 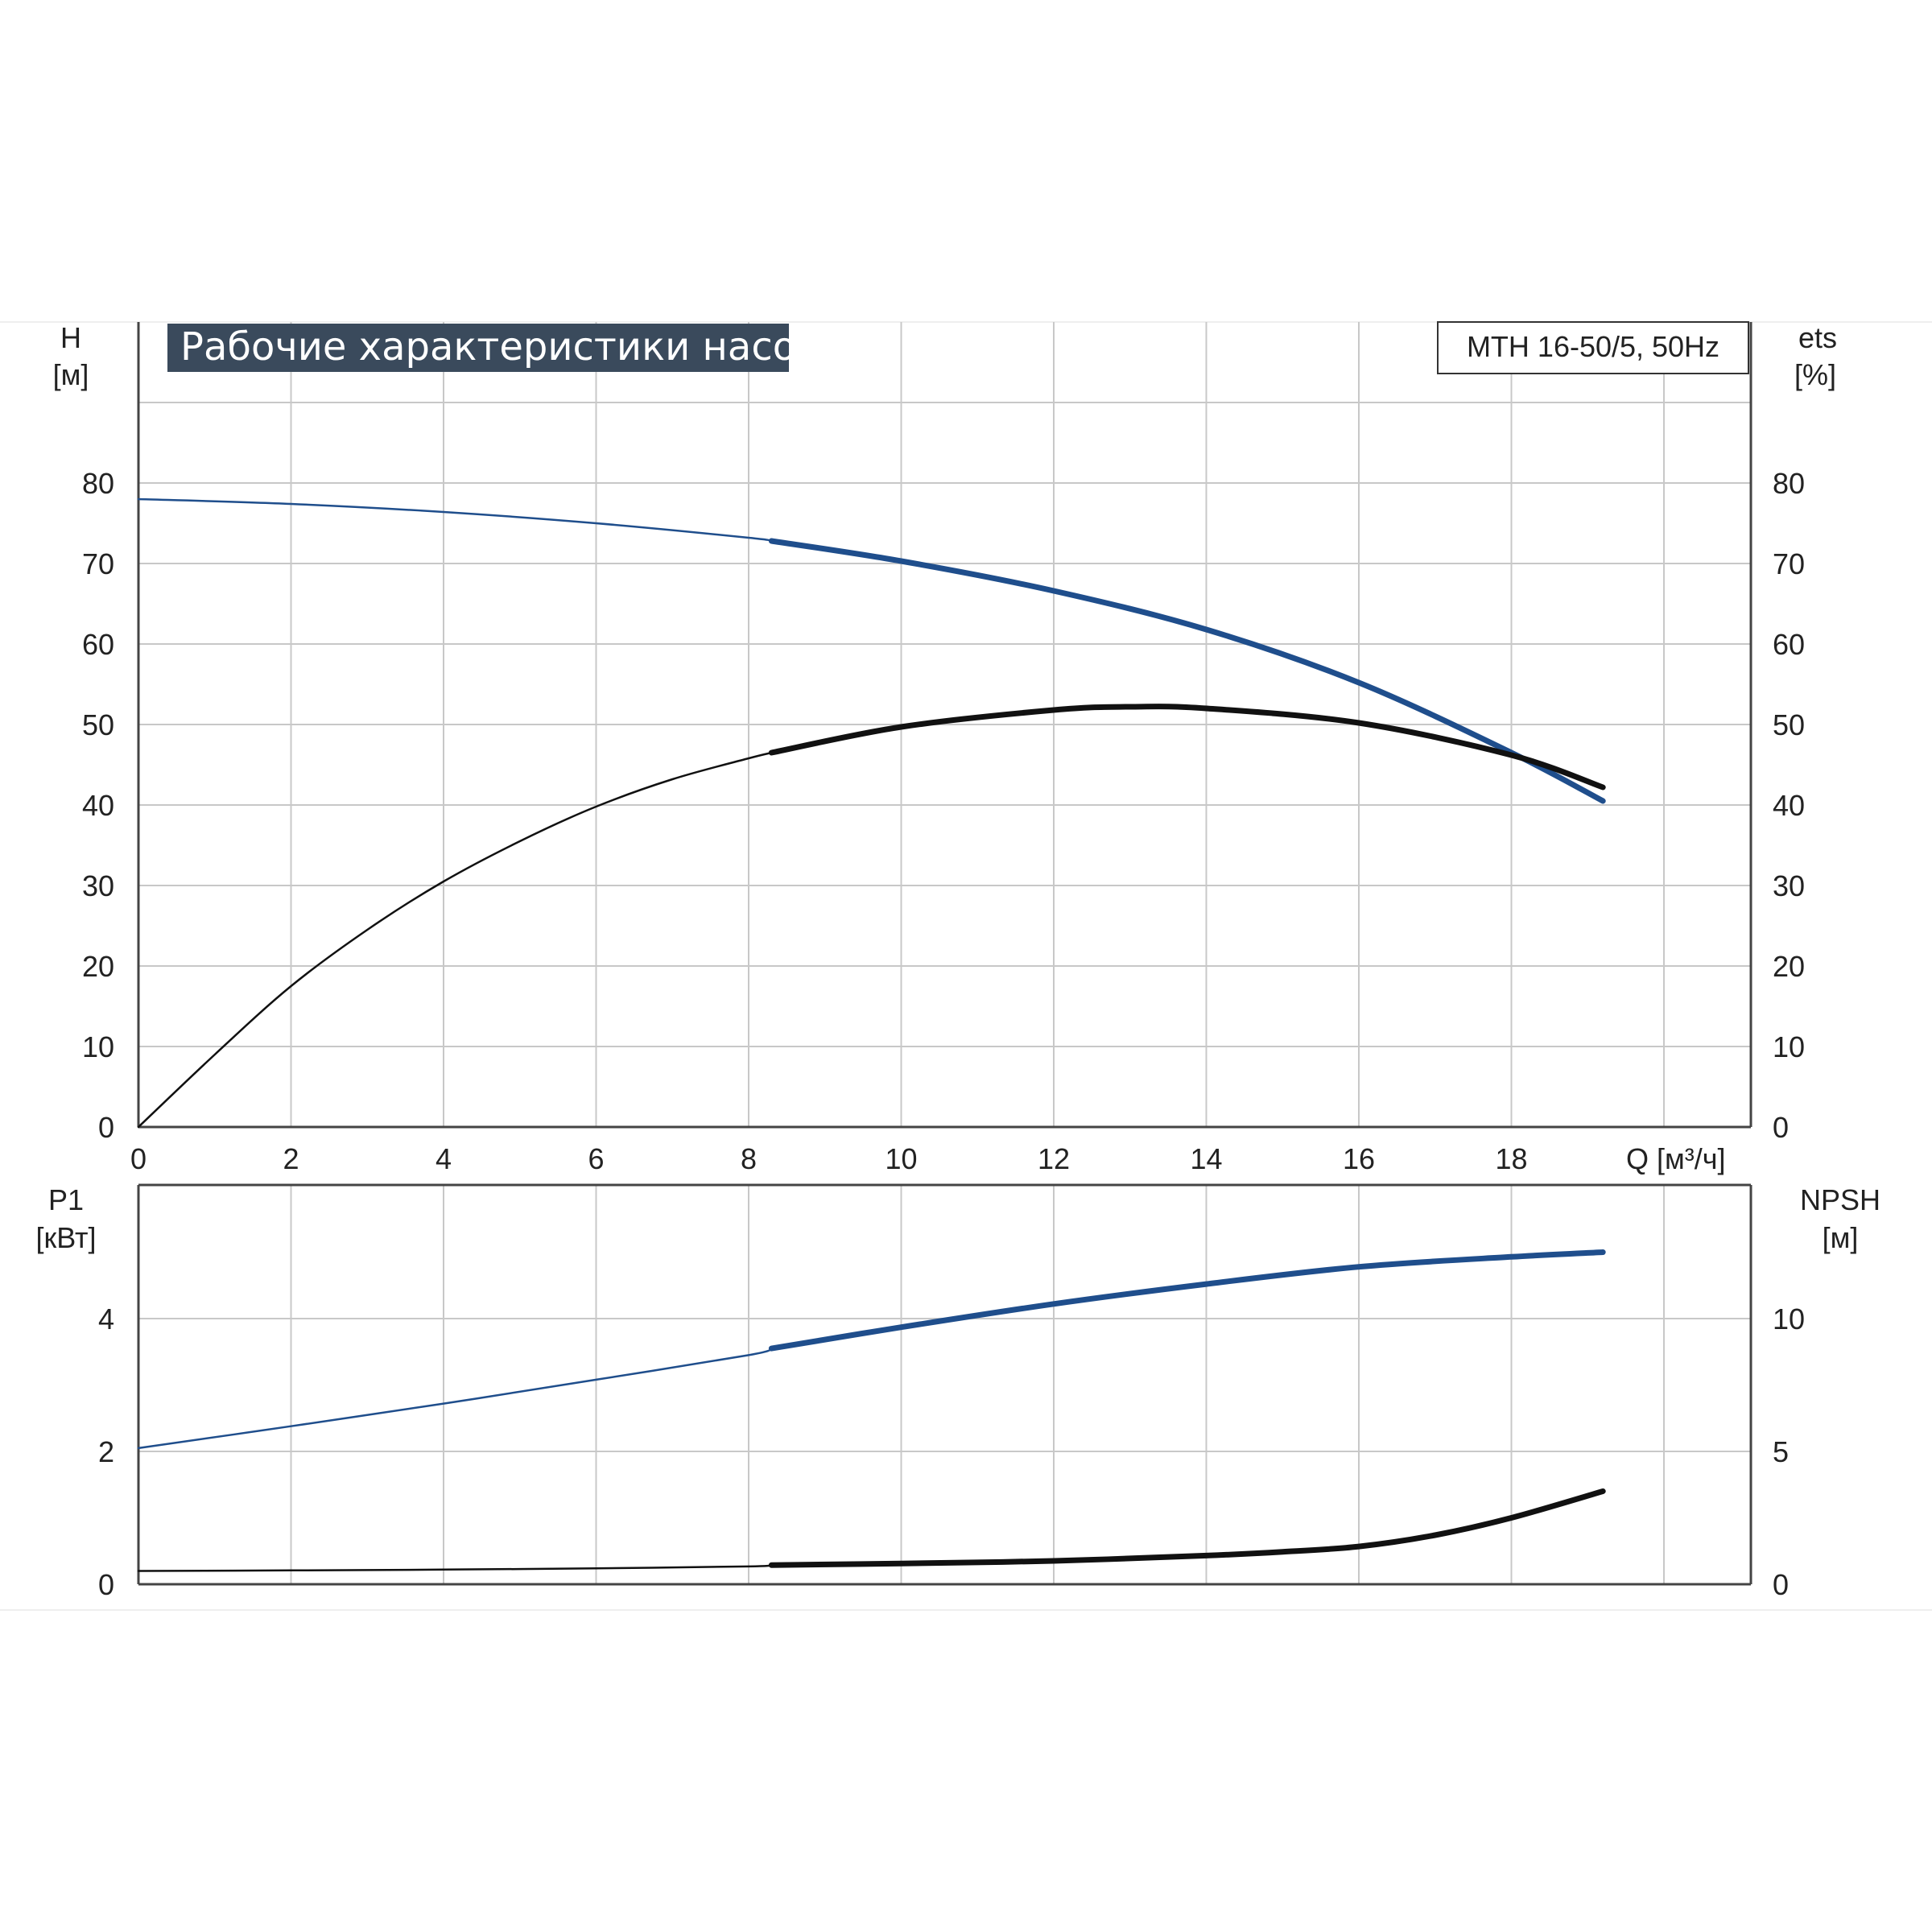 What do you see at coordinates (1789, 483) in the screenshot?
I see `top-right-tick-label: 80` at bounding box center [1789, 483].